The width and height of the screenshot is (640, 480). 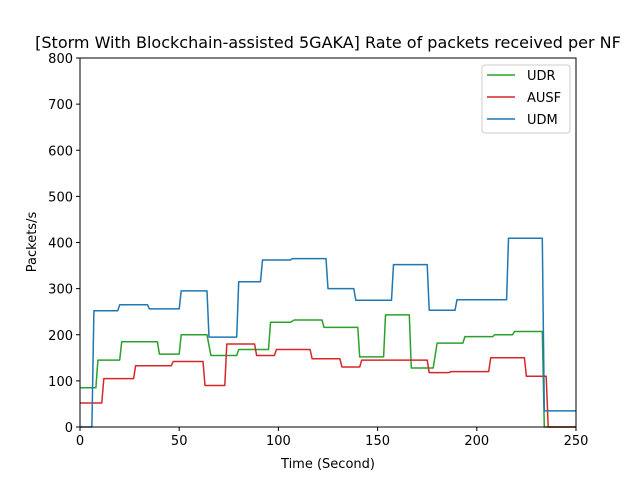 What do you see at coordinates (60, 151) in the screenshot?
I see `y-tick-label: 600` at bounding box center [60, 151].